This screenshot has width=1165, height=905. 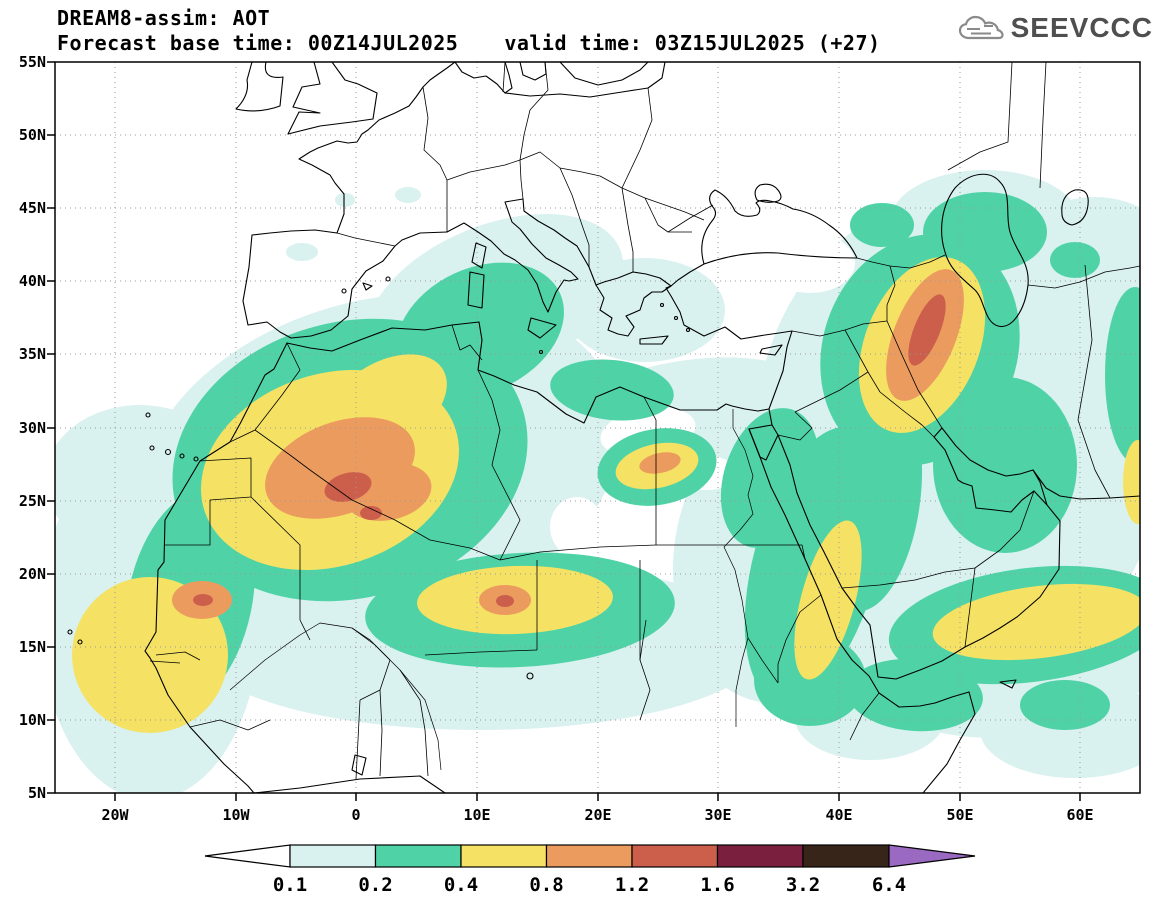 I want to click on lat-tick-label: 50N, so click(x=32, y=135).